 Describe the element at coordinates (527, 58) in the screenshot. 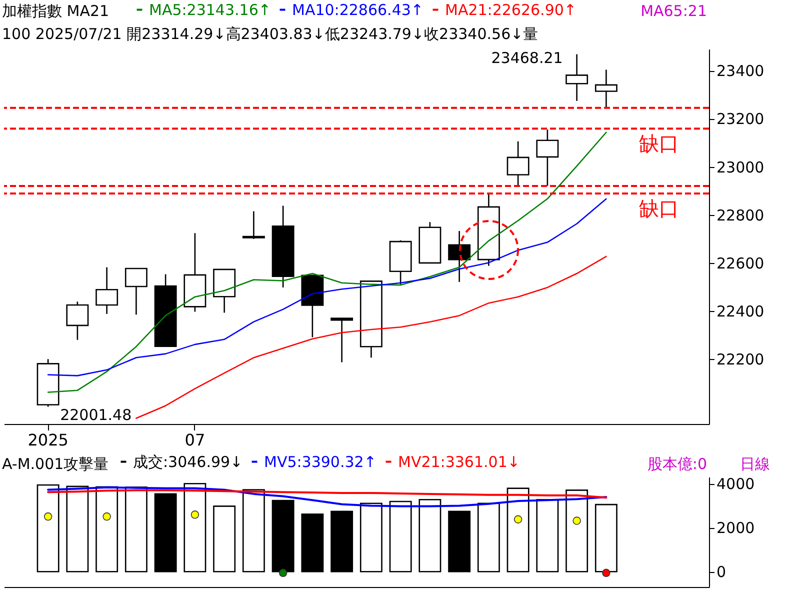

I see `annotation: 23468.21` at that location.